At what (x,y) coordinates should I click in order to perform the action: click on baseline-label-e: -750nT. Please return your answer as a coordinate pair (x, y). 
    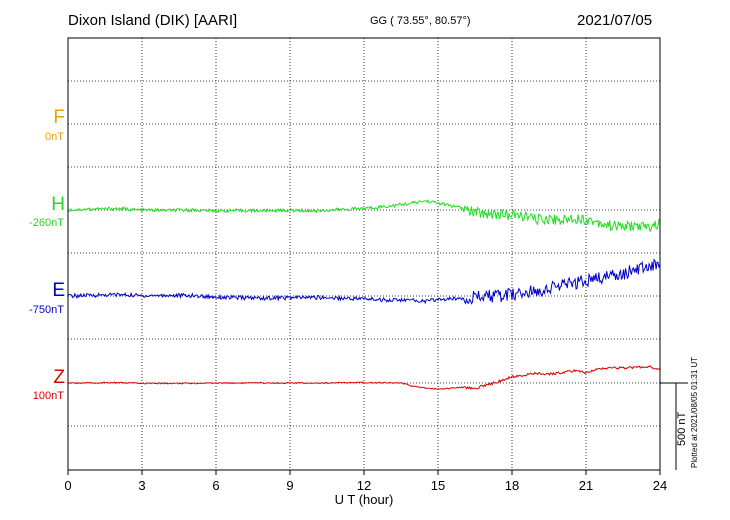
    Looking at the image, I should click on (46, 310).